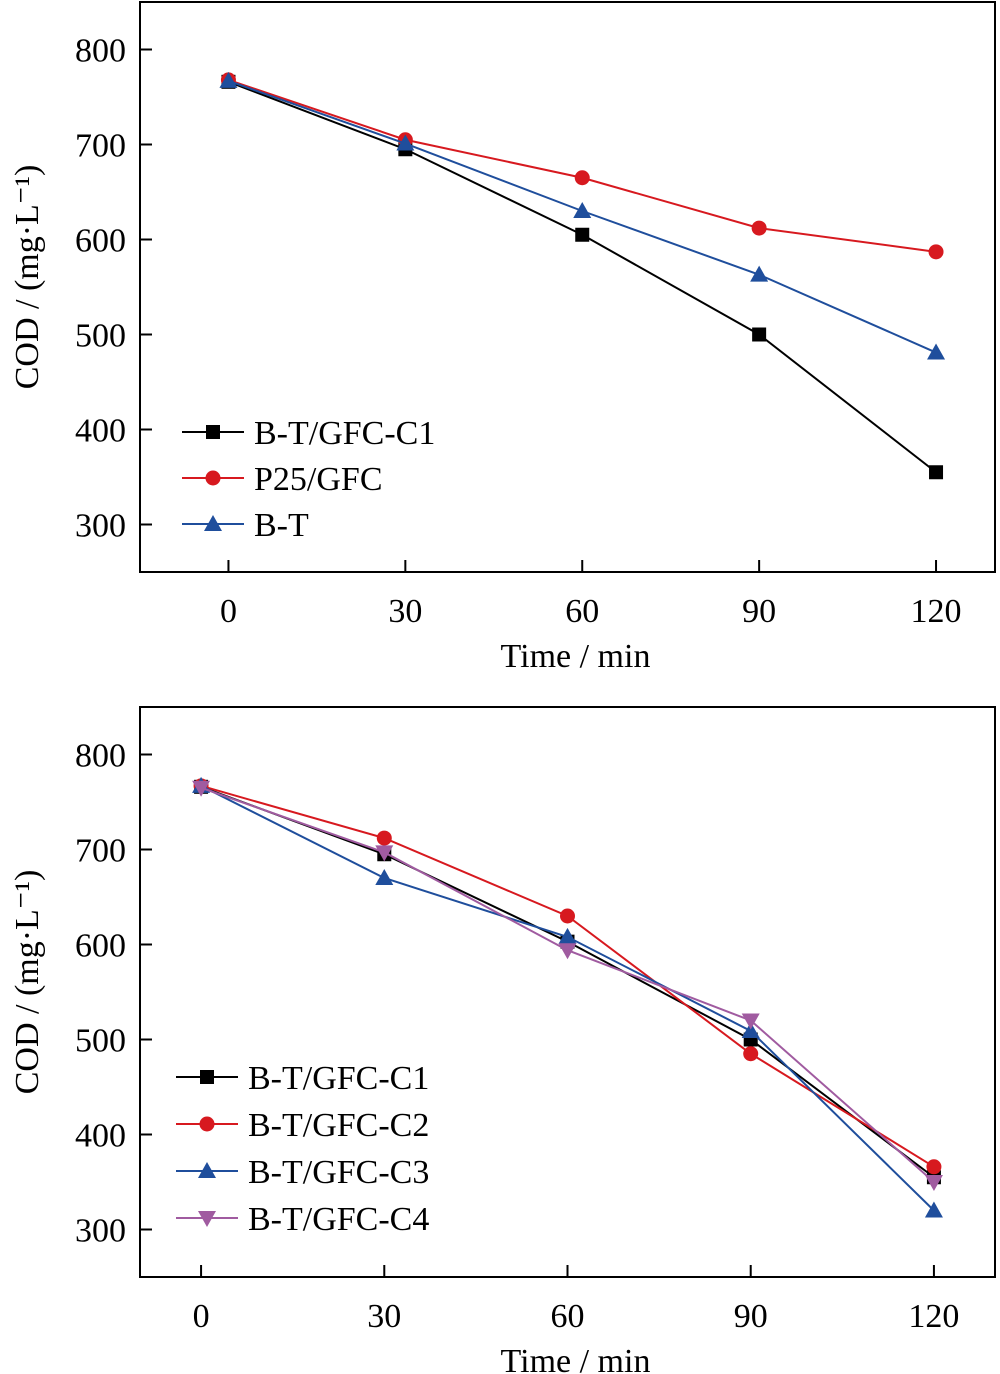 The width and height of the screenshot is (1000, 1374). I want to click on legend: B-T/GFC-C1 B-T/GFC-C2 B-T/GFC-C3 B-T/GFC-C4, so click(302, 1149).